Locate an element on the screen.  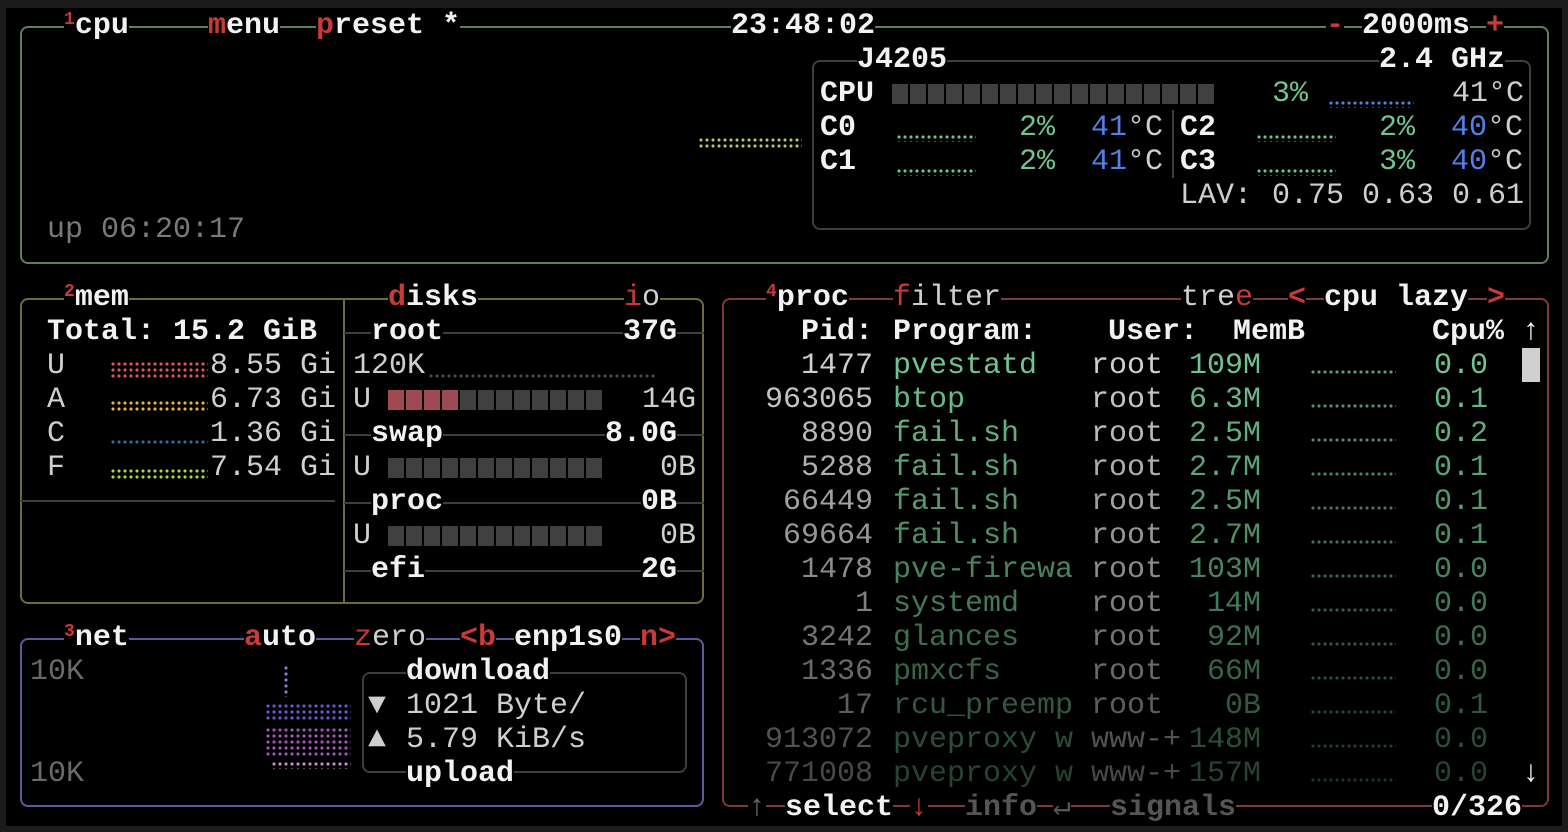
select-label: select is located at coordinates (839, 808).